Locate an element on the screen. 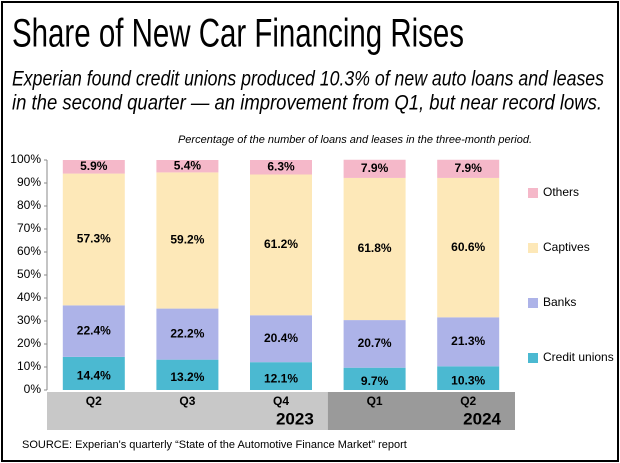  value-label: 57.3% is located at coordinates (94, 239).